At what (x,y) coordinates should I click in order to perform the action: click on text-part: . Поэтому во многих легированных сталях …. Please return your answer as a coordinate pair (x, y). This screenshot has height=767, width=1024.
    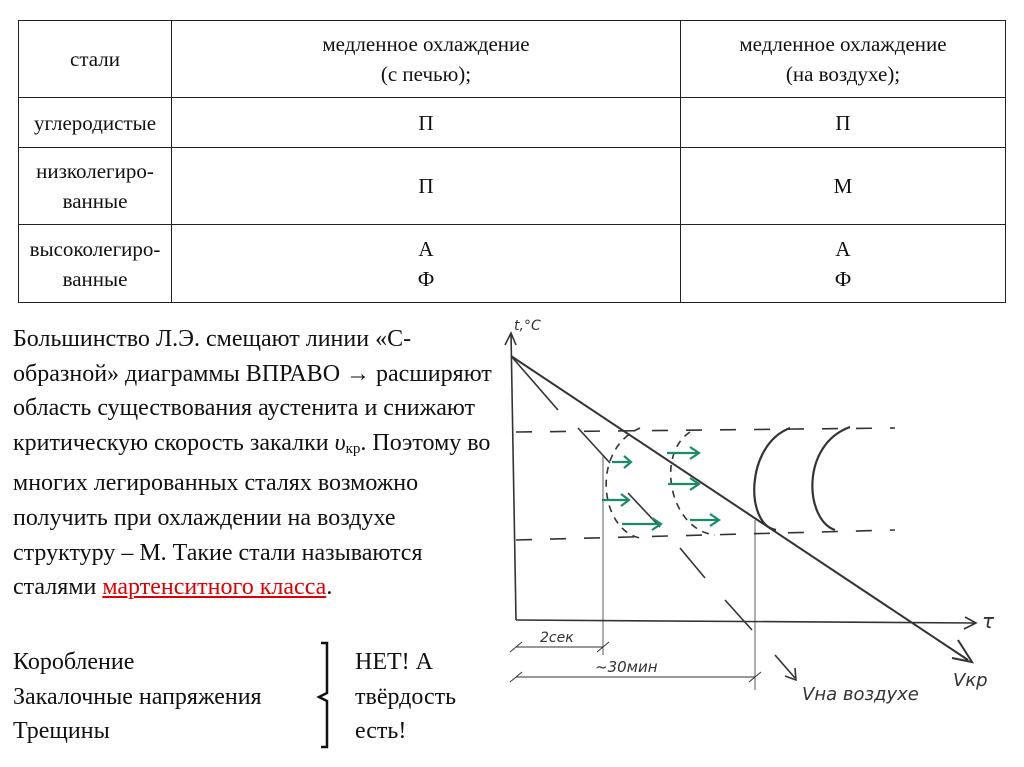
    Looking at the image, I should click on (252, 515).